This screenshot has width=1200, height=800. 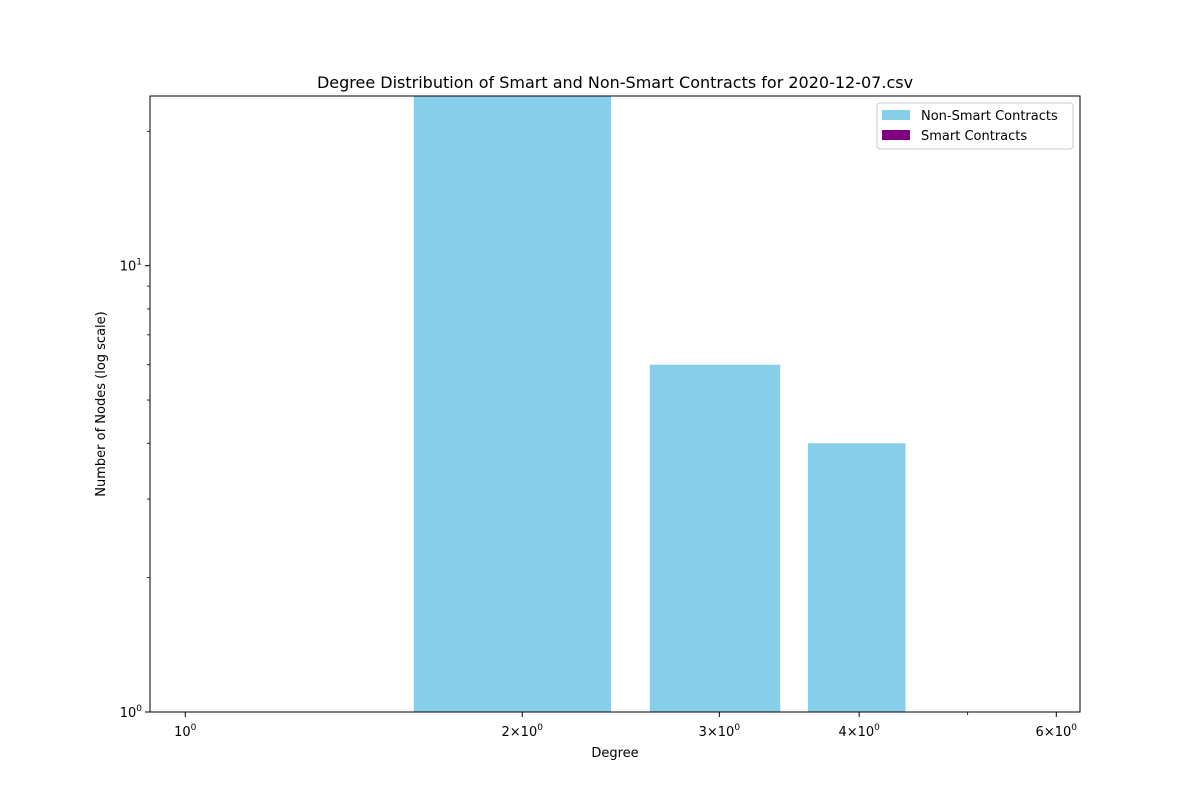 I want to click on legend-box, so click(x=975, y=126).